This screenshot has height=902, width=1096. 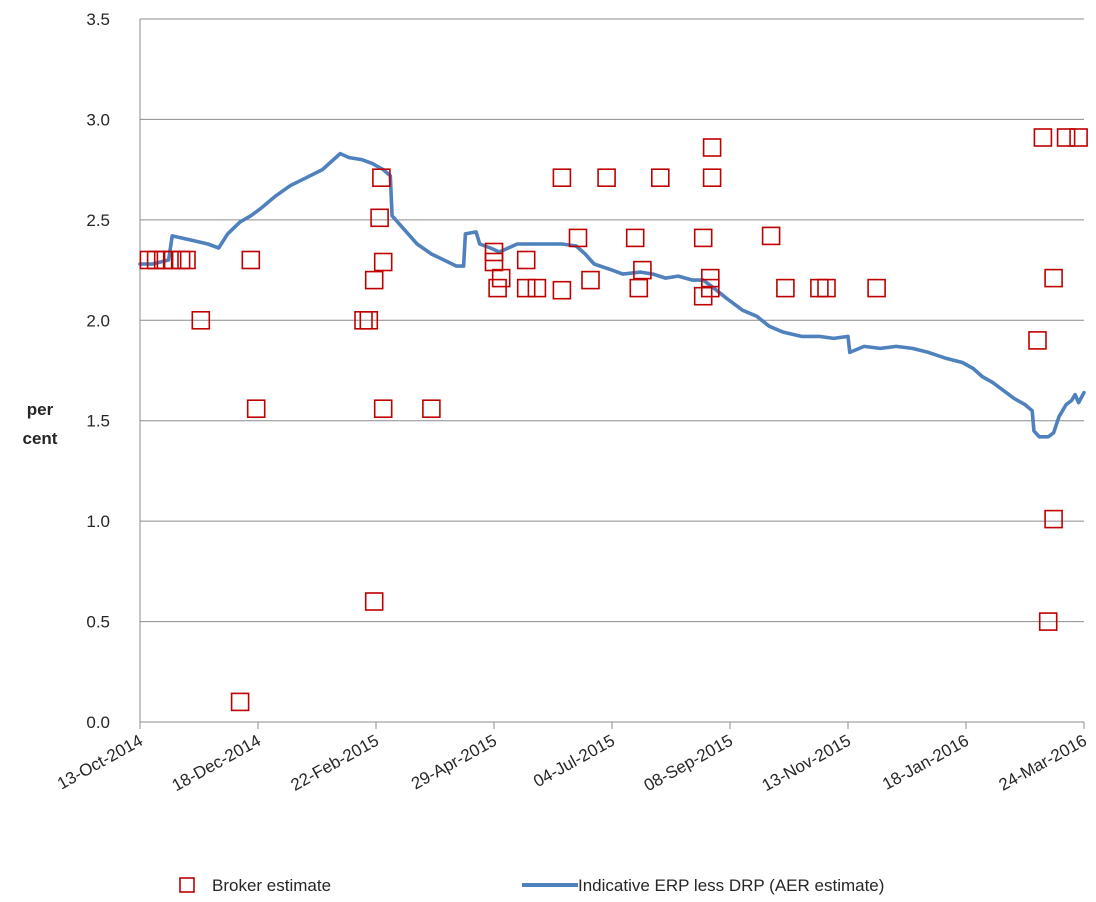 I want to click on x-tick-label: 04-Jul-2015, so click(x=574, y=761).